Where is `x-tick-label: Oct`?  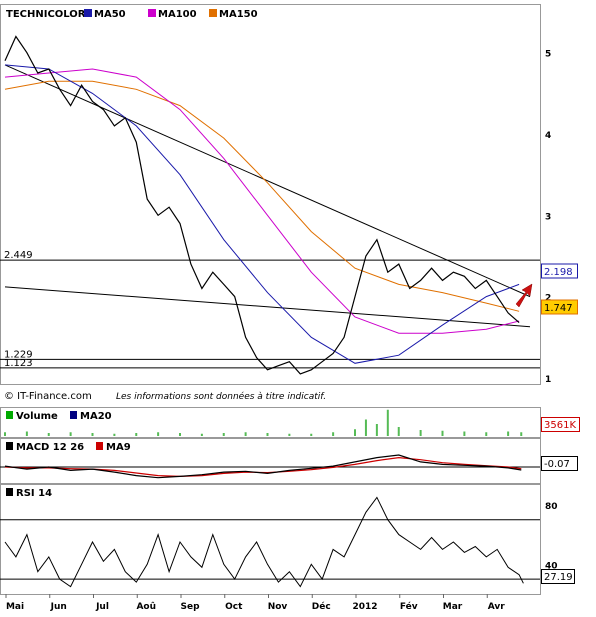
x-tick-label: Oct is located at coordinates (234, 607).